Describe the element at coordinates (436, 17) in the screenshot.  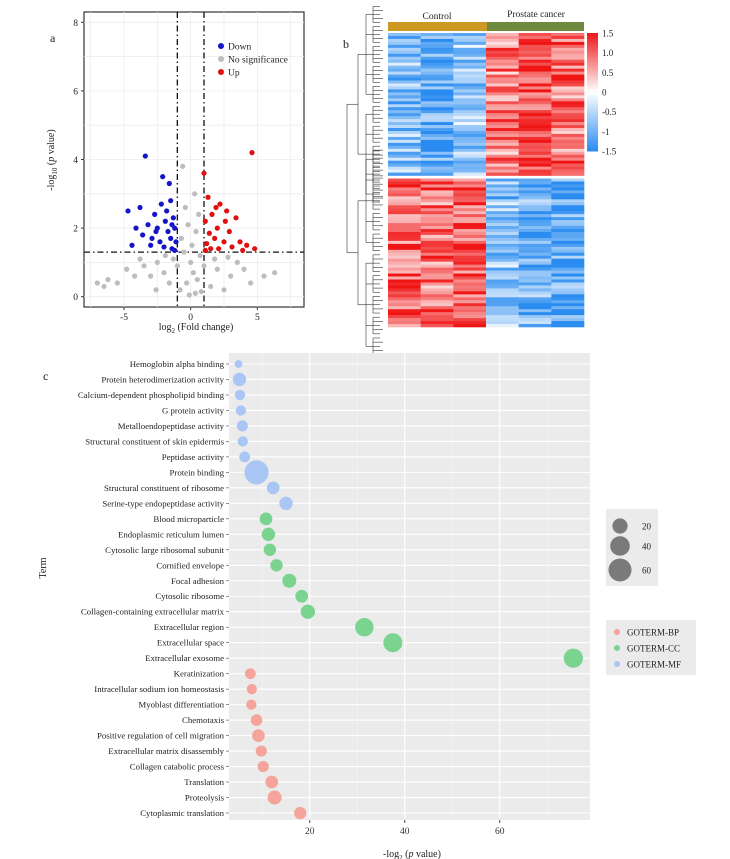
I see `group-label-control: Control` at that location.